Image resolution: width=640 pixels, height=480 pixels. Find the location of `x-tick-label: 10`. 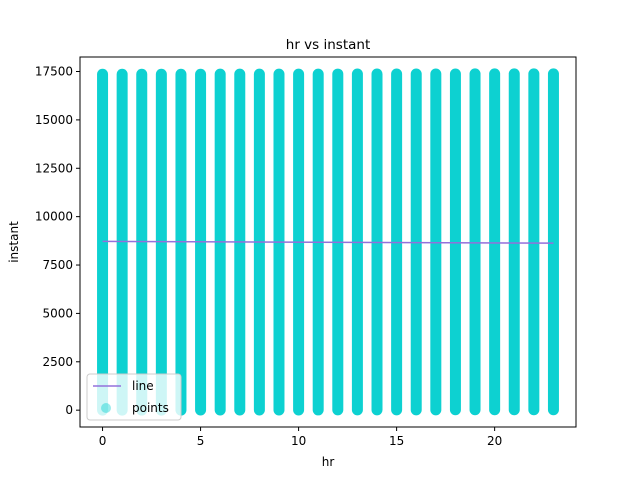

x-tick-label: 10 is located at coordinates (298, 441).